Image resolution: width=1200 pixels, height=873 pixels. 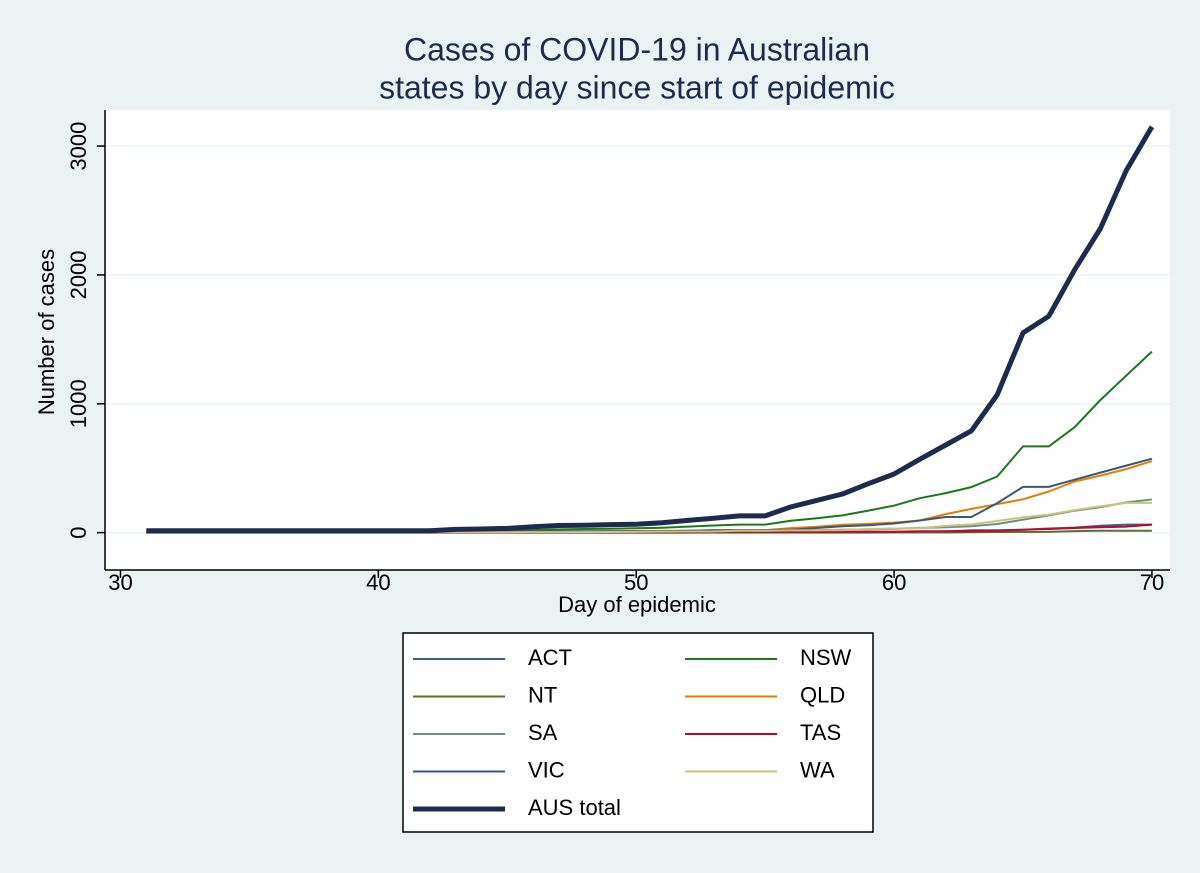 What do you see at coordinates (46, 332) in the screenshot?
I see `y-axis-label: Number of cases` at bounding box center [46, 332].